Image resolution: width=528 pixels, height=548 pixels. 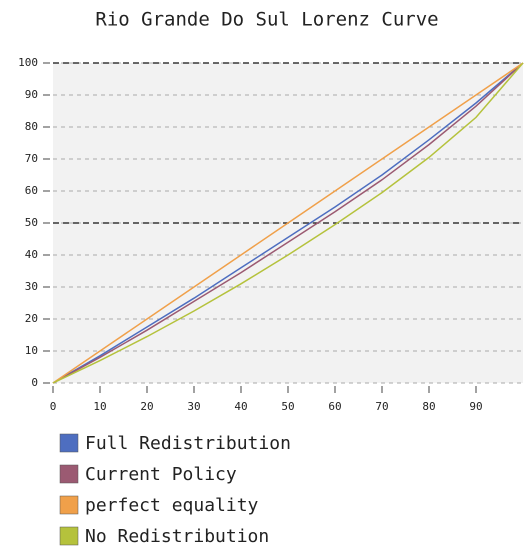 What do you see at coordinates (188, 443) in the screenshot?
I see `legend-label: Full Redistribution` at bounding box center [188, 443].